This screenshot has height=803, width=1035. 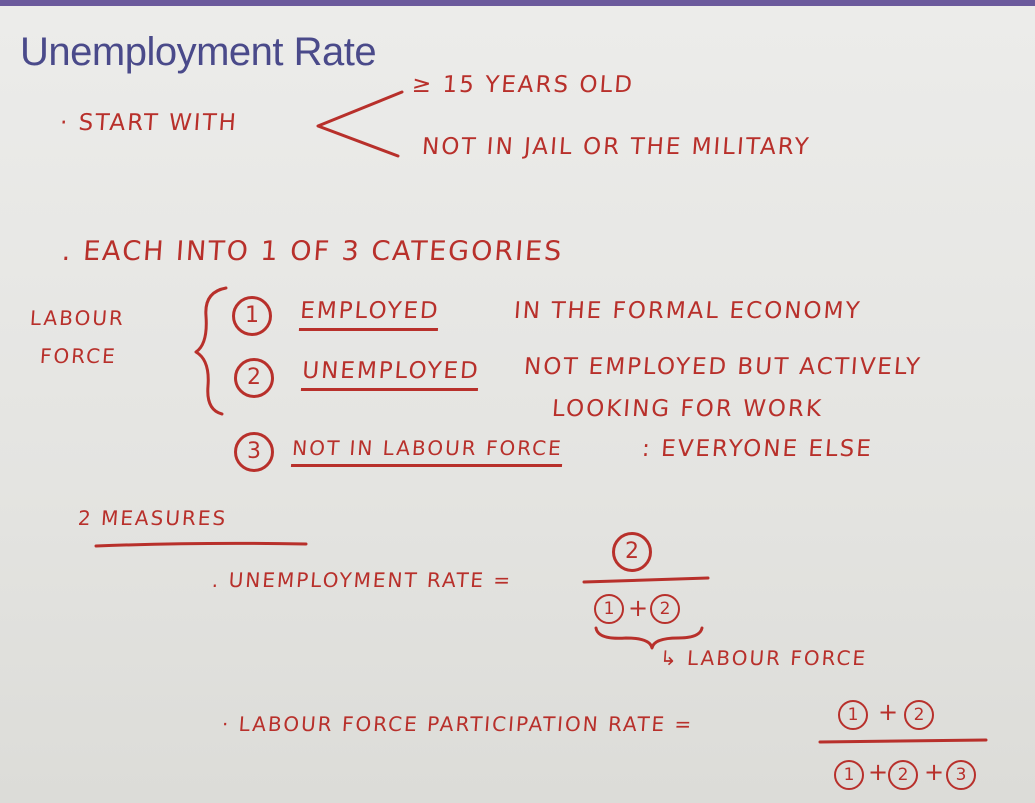 What do you see at coordinates (638, 608) in the screenshot?
I see `ur-denominator-plus: +` at bounding box center [638, 608].